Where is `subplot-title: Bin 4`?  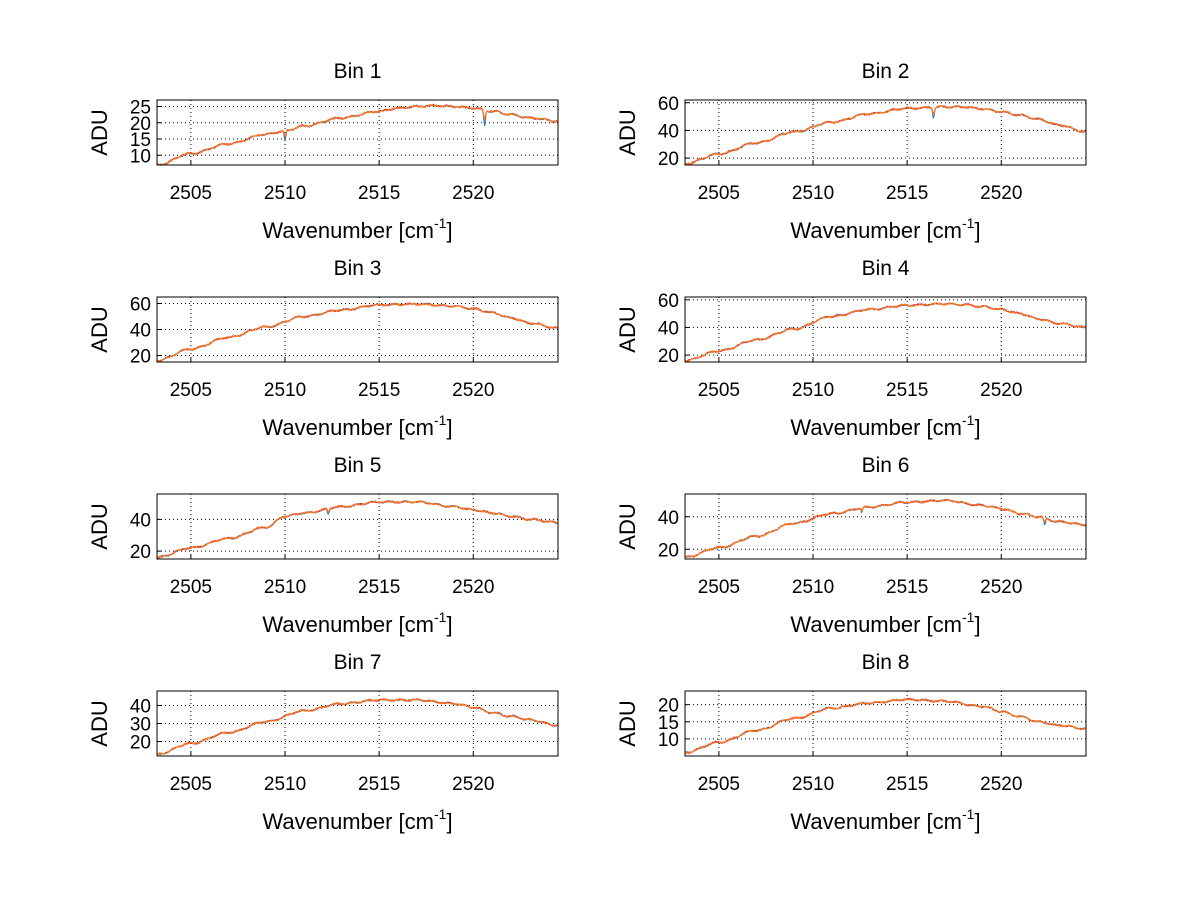 subplot-title: Bin 4 is located at coordinates (886, 268).